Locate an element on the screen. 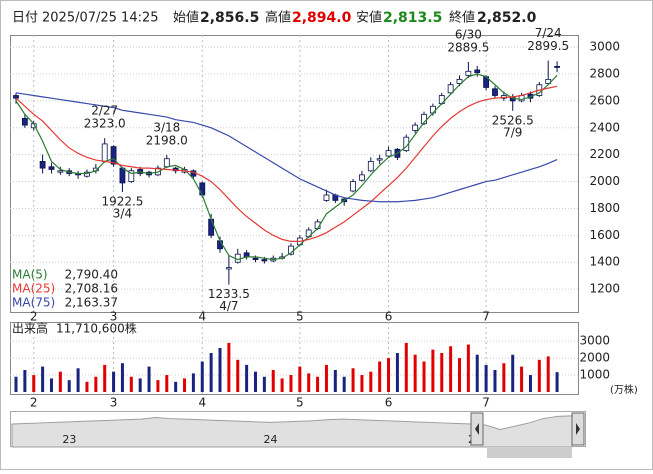 The height and width of the screenshot is (474, 653). legend-value: 2,163.37 is located at coordinates (91, 303).